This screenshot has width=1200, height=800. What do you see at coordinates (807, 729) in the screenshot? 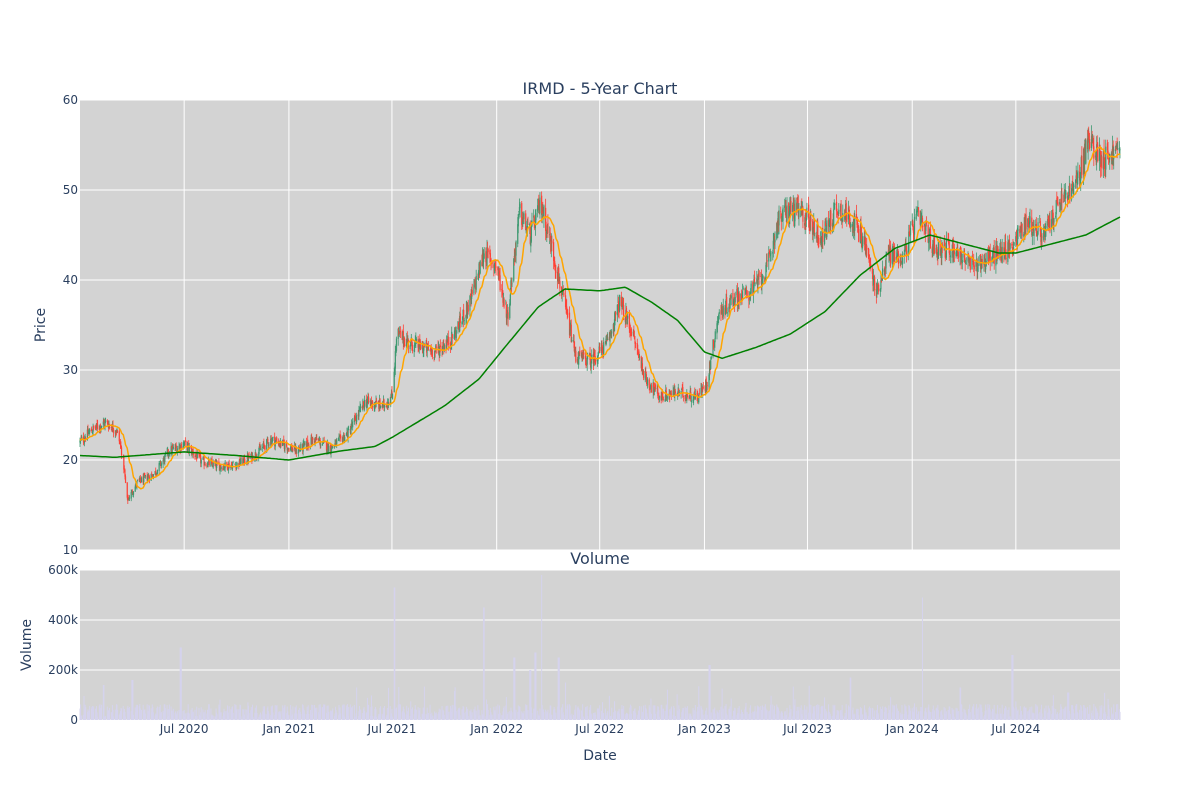
I see `x-tick: Jul 2023` at bounding box center [807, 729].